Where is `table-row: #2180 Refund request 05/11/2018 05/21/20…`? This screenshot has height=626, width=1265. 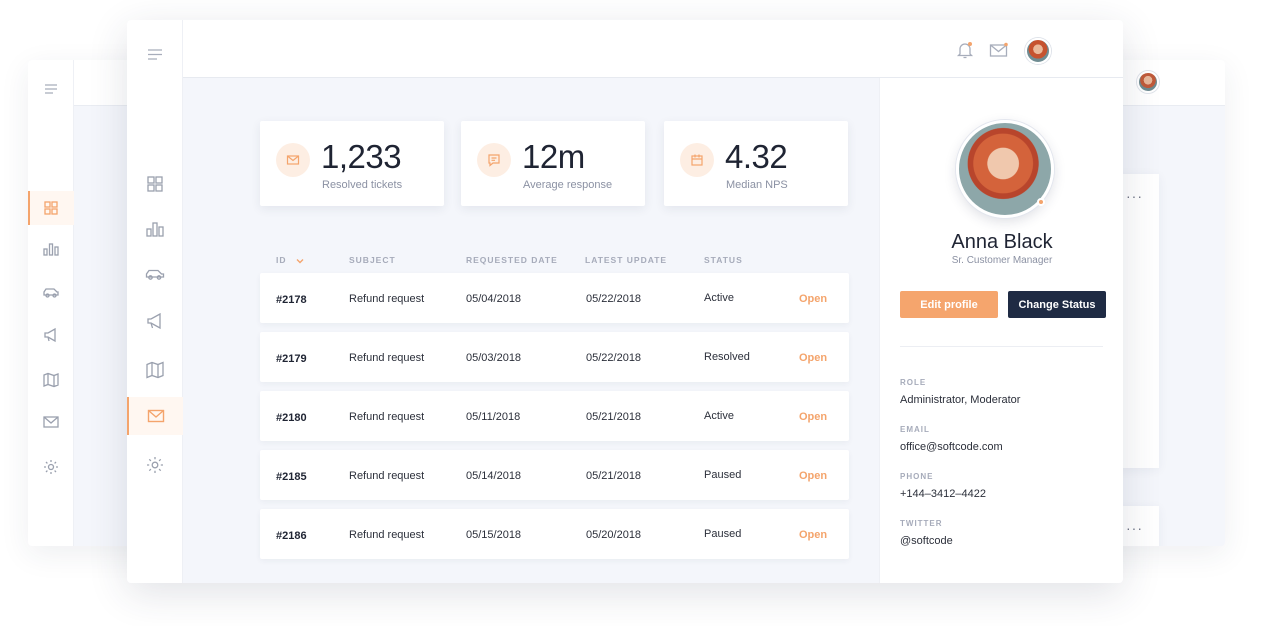
table-row: #2180 Refund request 05/11/2018 05/21/20… is located at coordinates (554, 416).